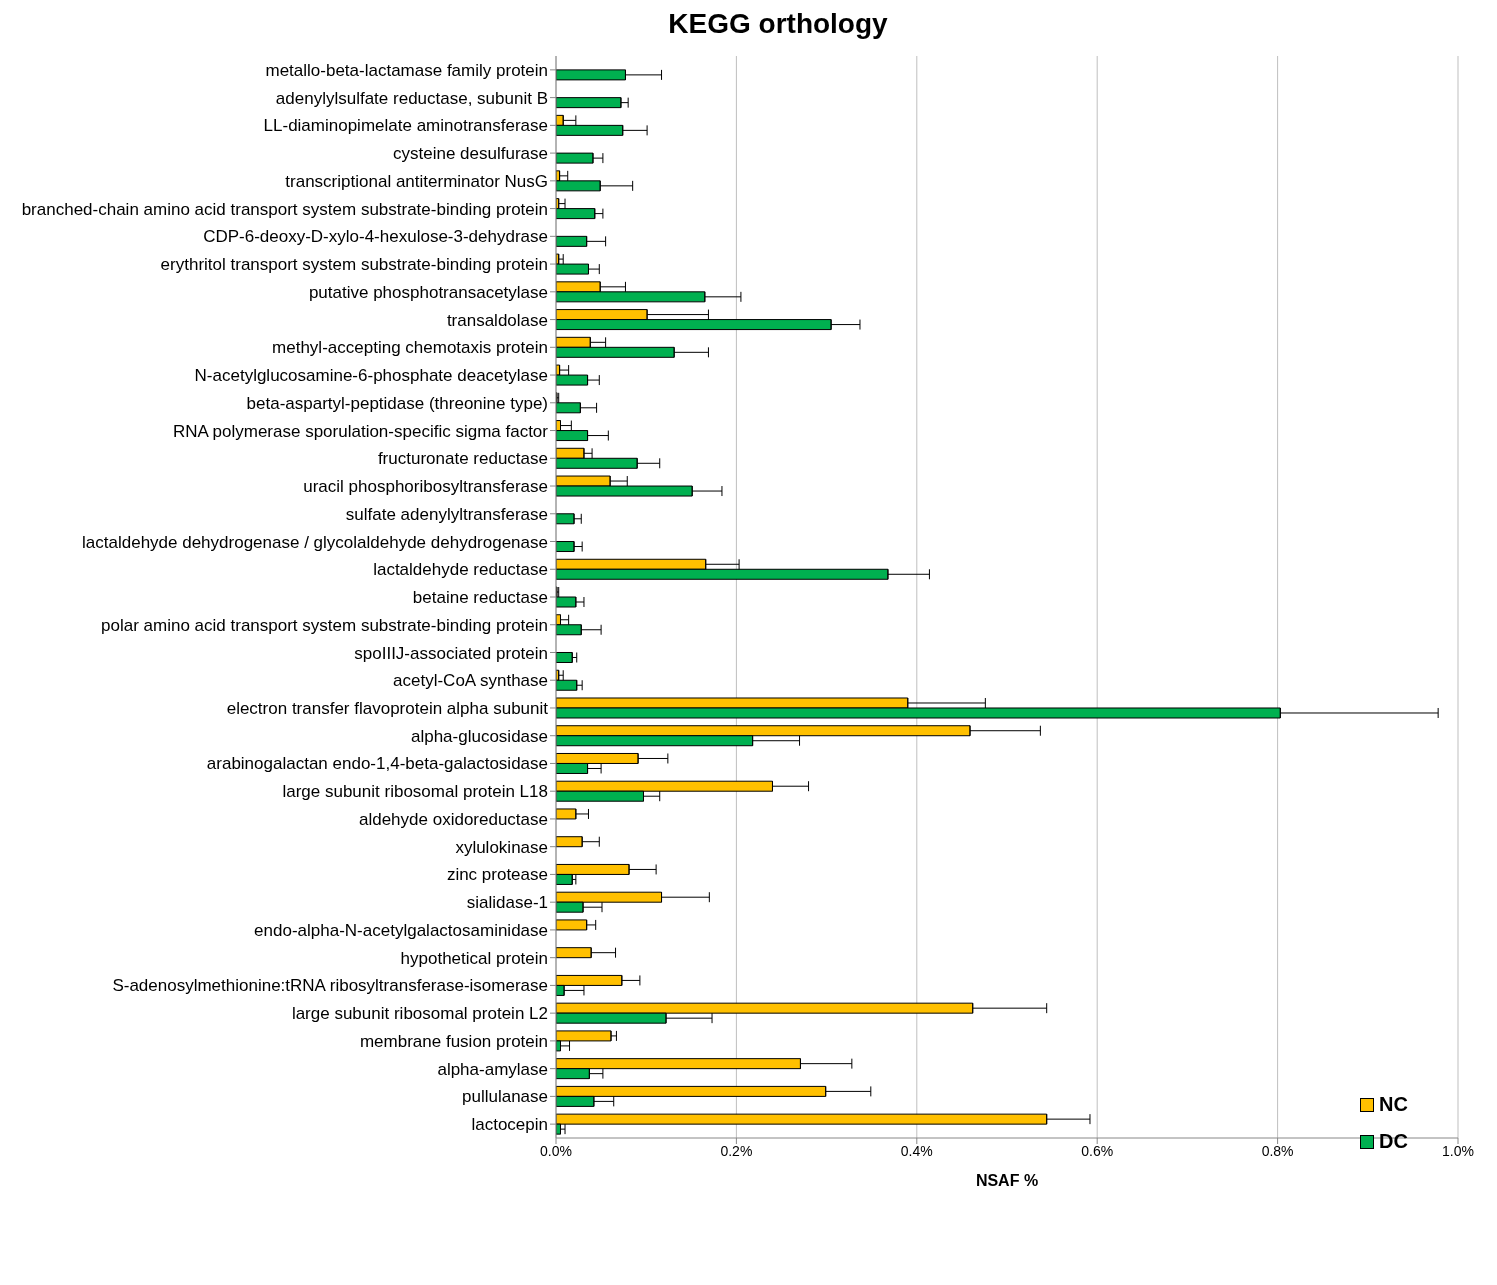 Image resolution: width=1497 pixels, height=1285 pixels. What do you see at coordinates (387, 709) in the screenshot?
I see `y-tick-label: electron transfer flavoprotein alpha subunit` at bounding box center [387, 709].